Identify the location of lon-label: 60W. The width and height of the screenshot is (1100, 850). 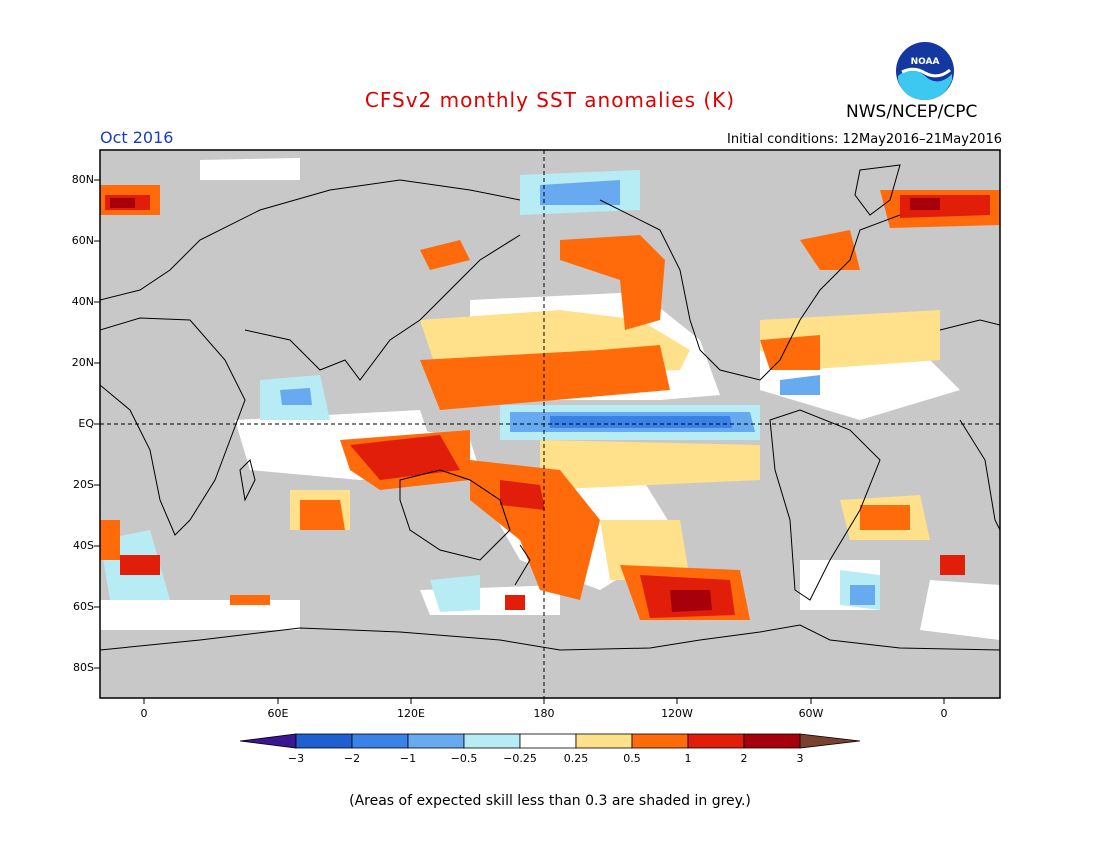
(811, 713).